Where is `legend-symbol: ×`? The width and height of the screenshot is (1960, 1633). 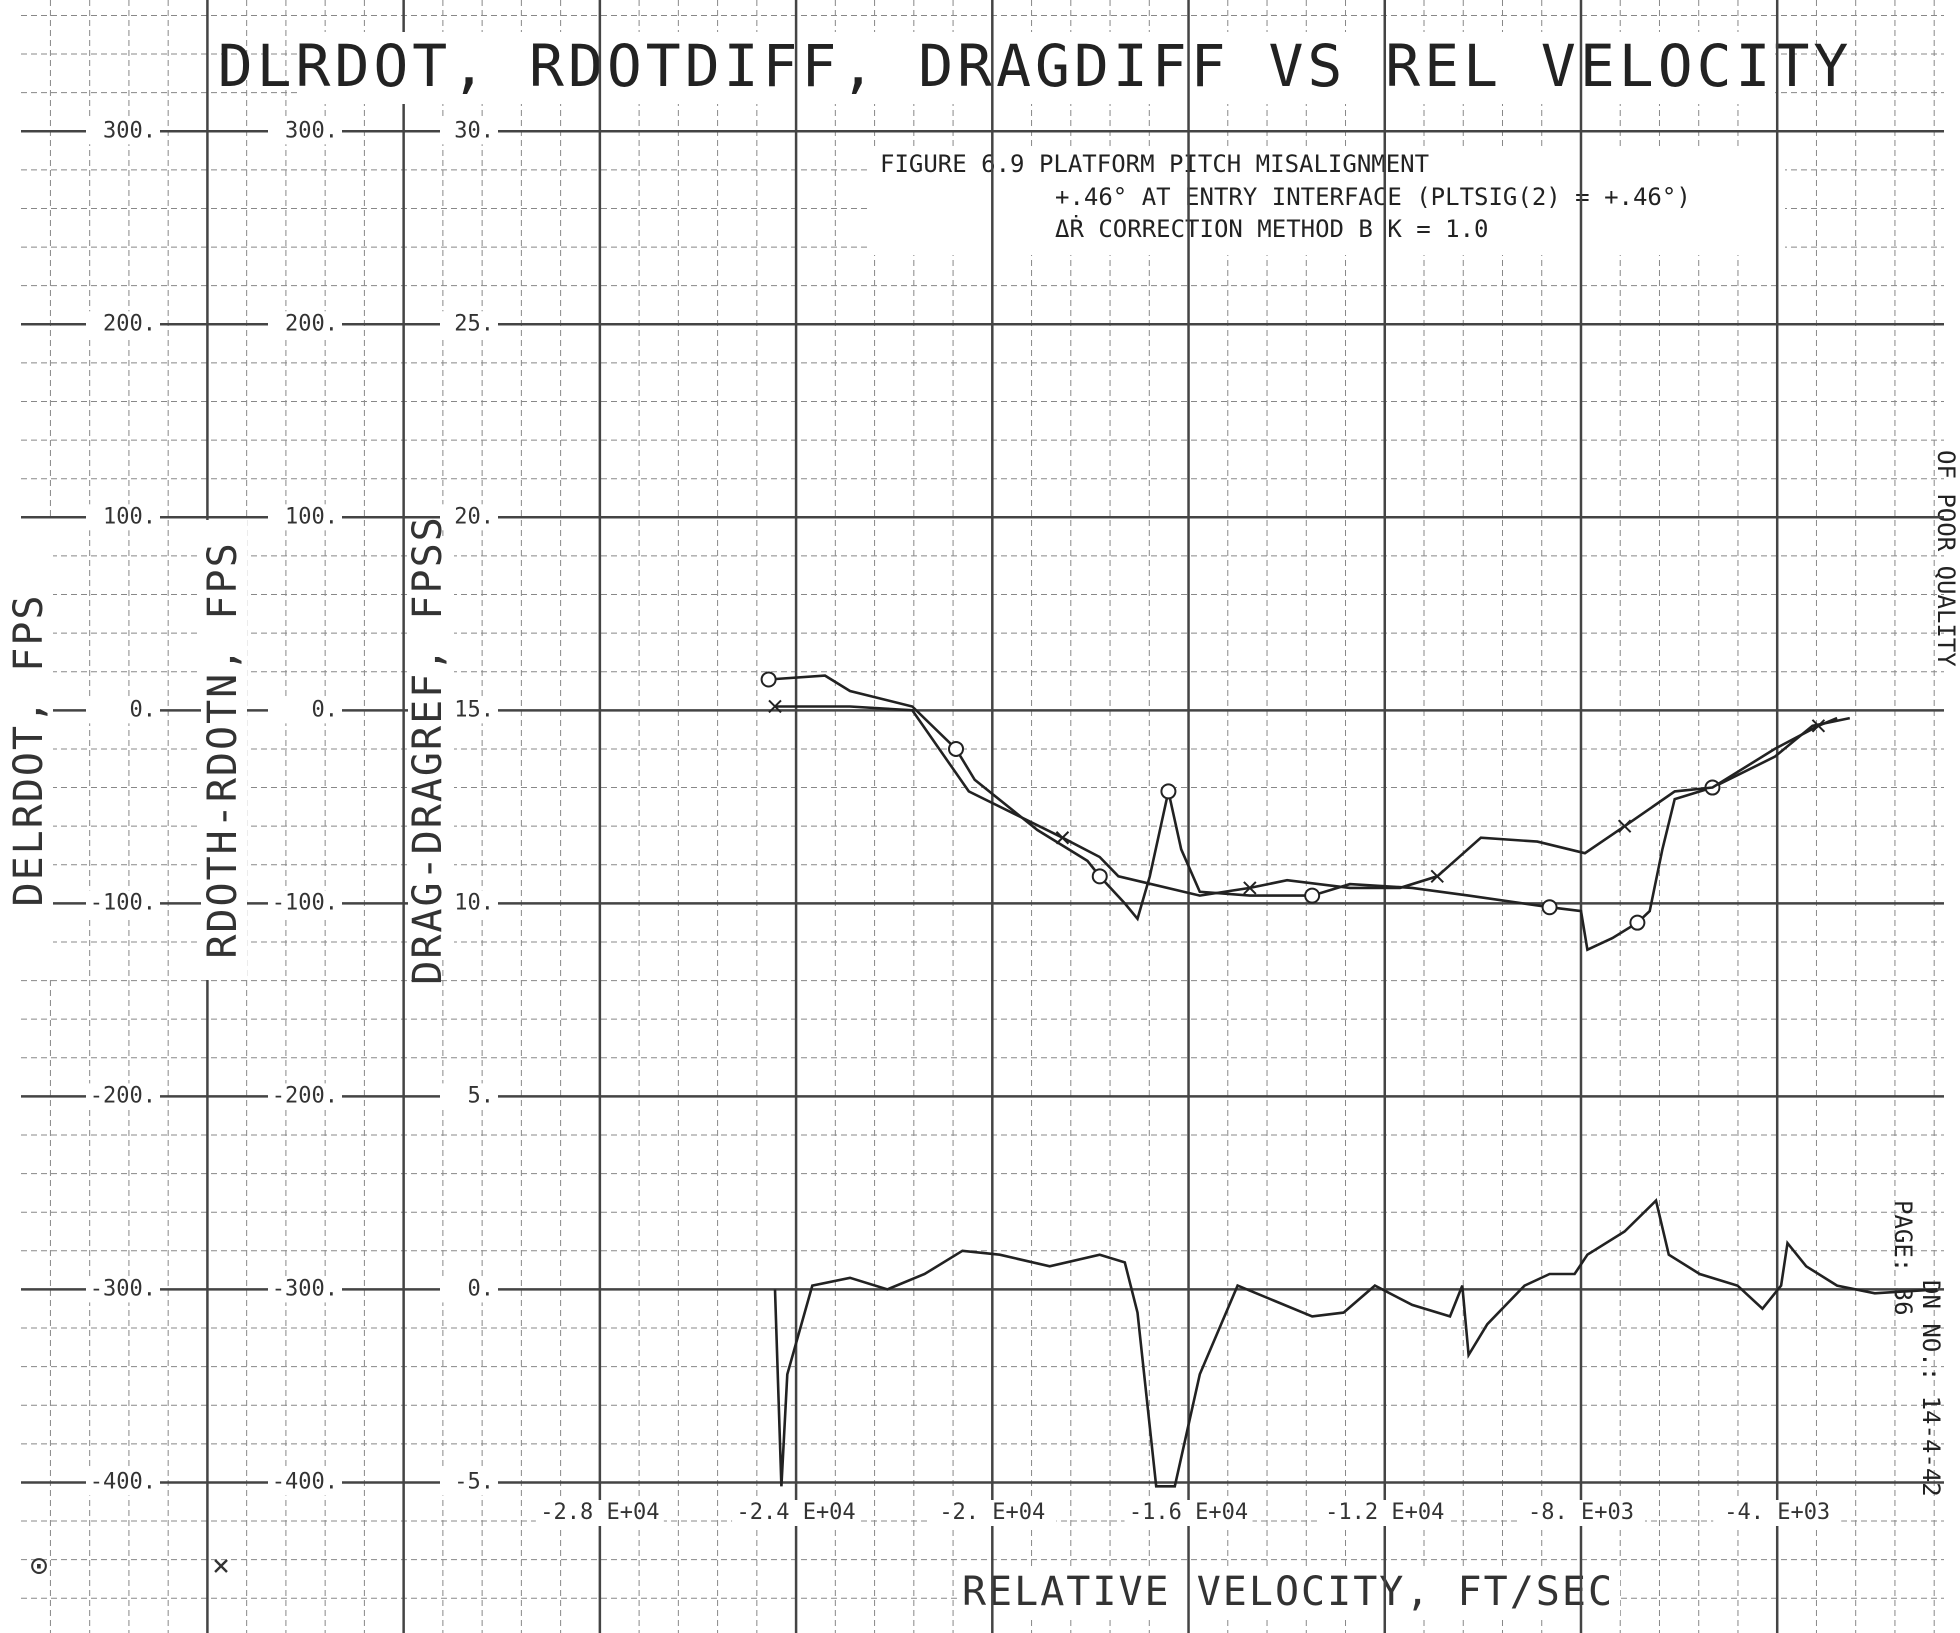
legend-symbol: × is located at coordinates (221, 1566).